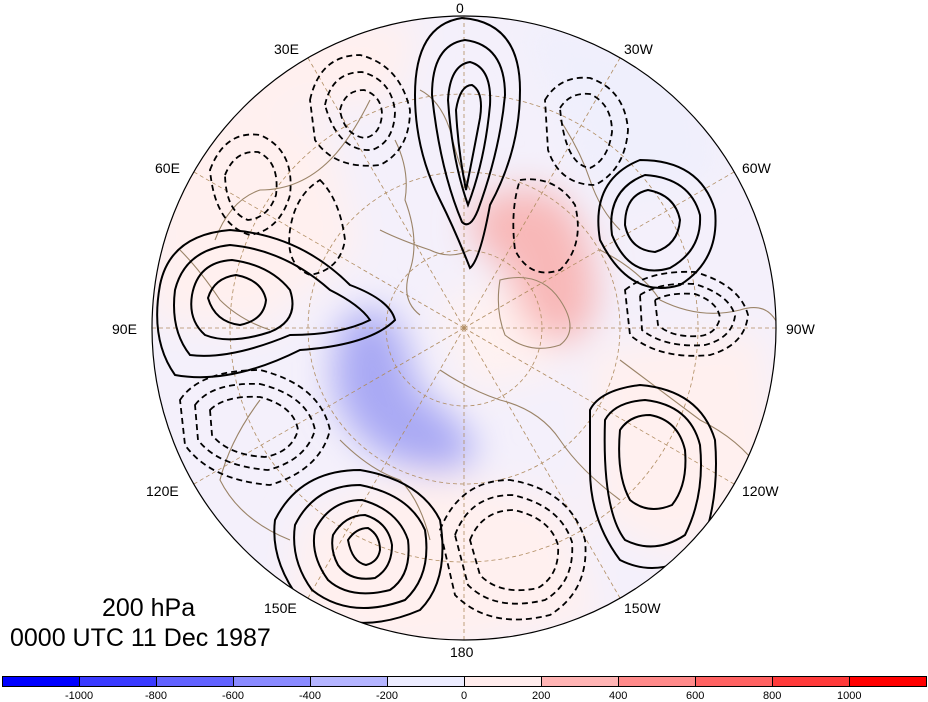 This screenshot has width=928, height=702. I want to click on colorbar-tick-label: 200, so click(541, 696).